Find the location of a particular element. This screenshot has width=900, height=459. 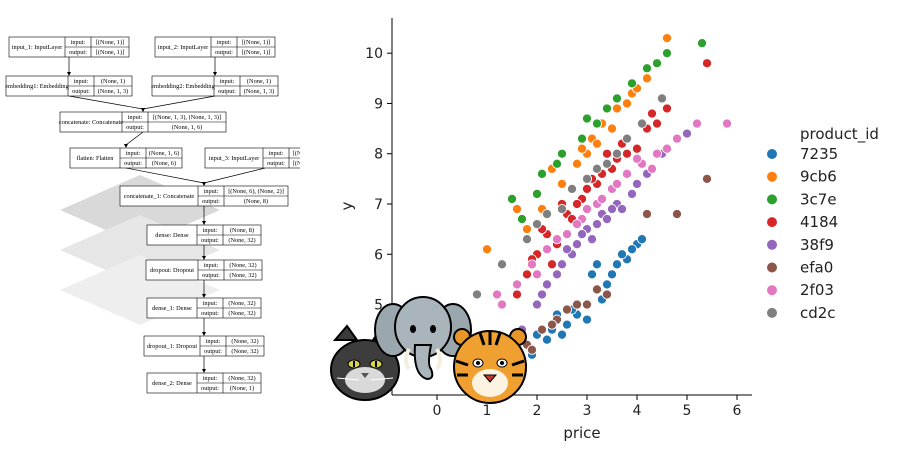

node-label: dense_1: Dense is located at coordinates (172, 308).